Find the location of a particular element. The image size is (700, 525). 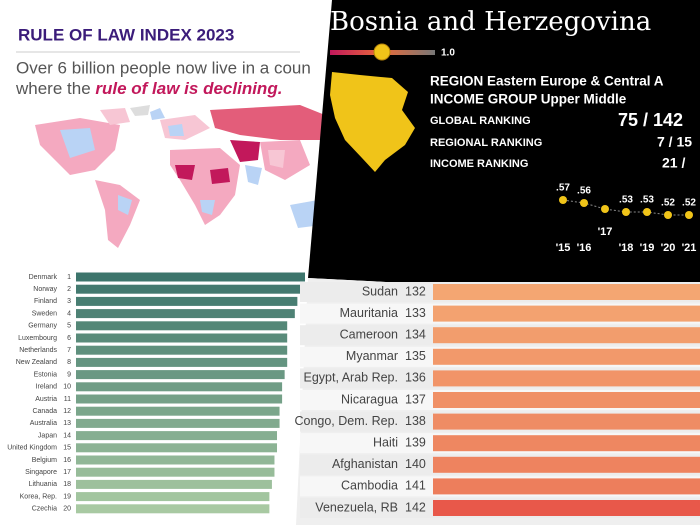

rank: 14 is located at coordinates (67, 435).